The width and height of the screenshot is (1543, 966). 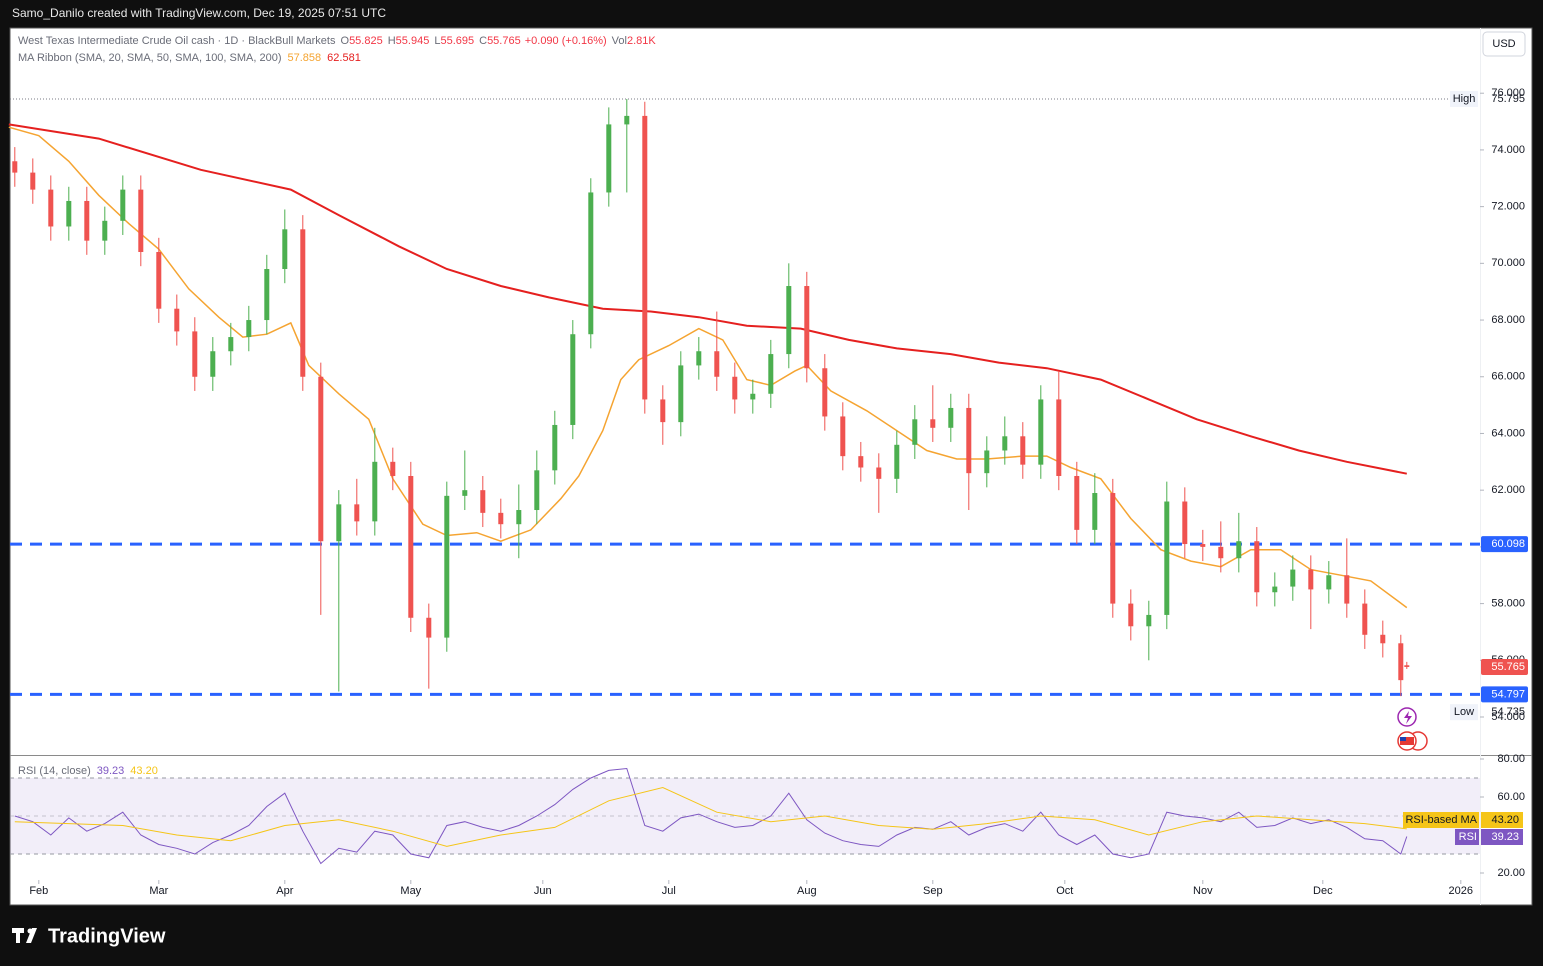 I want to click on x-tick-label: Jul, so click(x=669, y=891).